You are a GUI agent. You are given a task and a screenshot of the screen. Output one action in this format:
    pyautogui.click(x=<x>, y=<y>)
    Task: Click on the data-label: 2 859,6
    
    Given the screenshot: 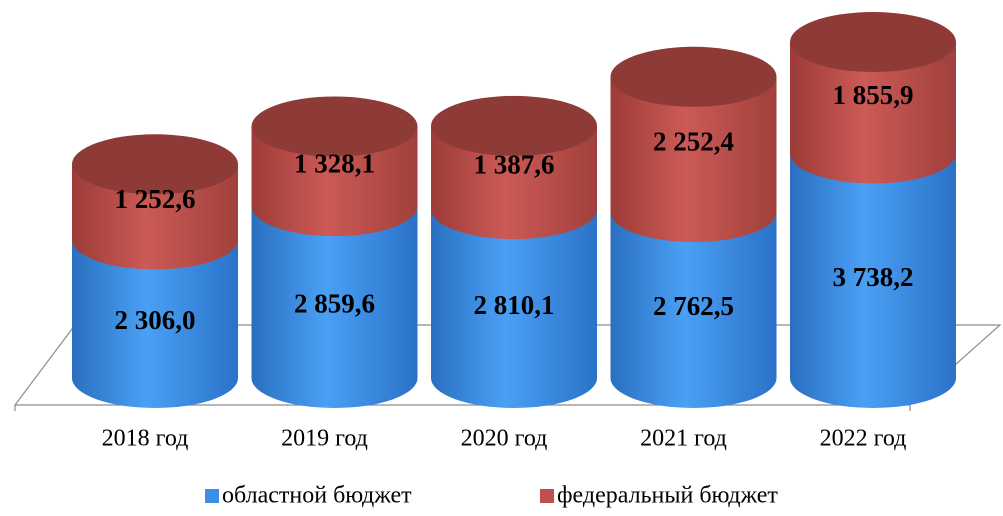 What is the action you would take?
    pyautogui.click(x=334, y=303)
    